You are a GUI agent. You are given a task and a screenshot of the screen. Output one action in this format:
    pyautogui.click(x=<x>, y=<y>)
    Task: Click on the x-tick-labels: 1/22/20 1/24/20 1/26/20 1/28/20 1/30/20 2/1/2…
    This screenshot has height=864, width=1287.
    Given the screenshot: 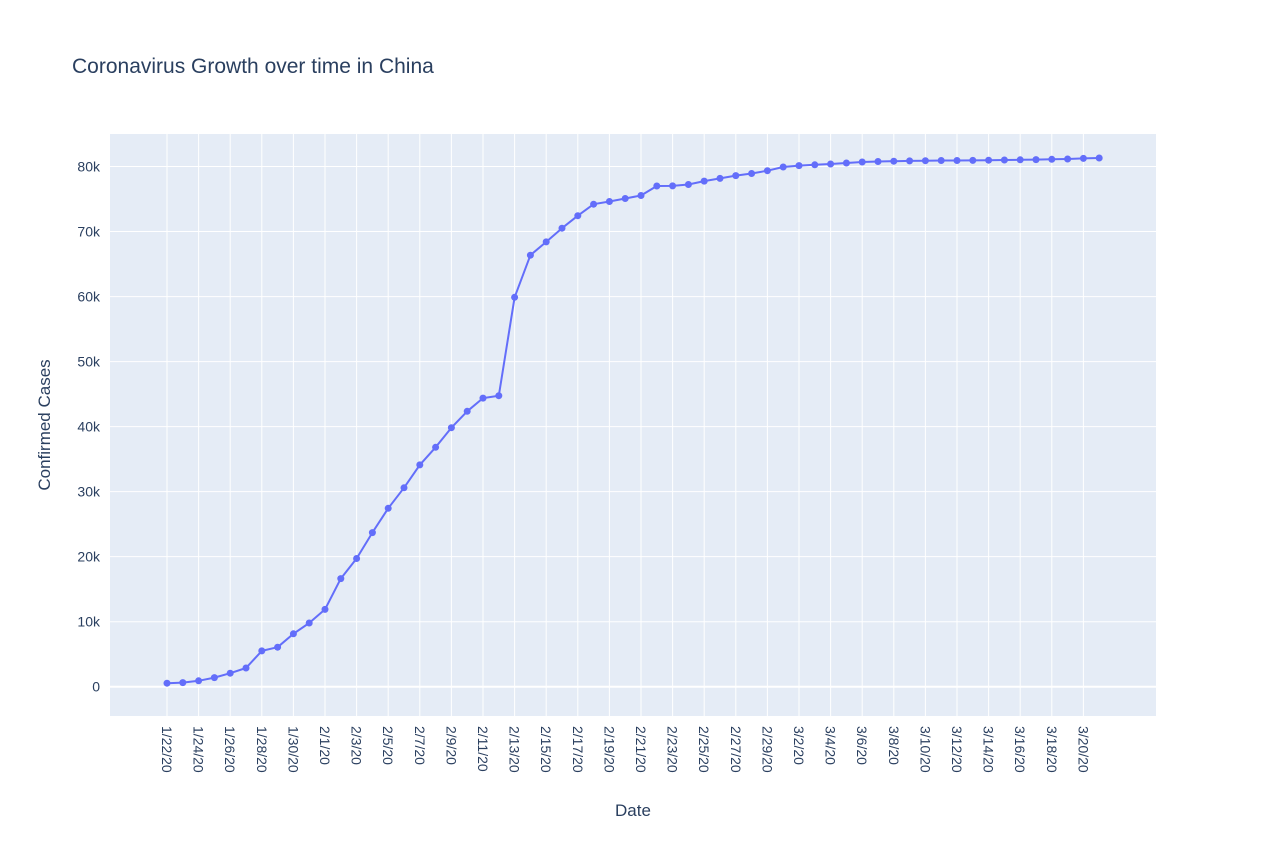 What is the action you would take?
    pyautogui.click(x=625, y=749)
    